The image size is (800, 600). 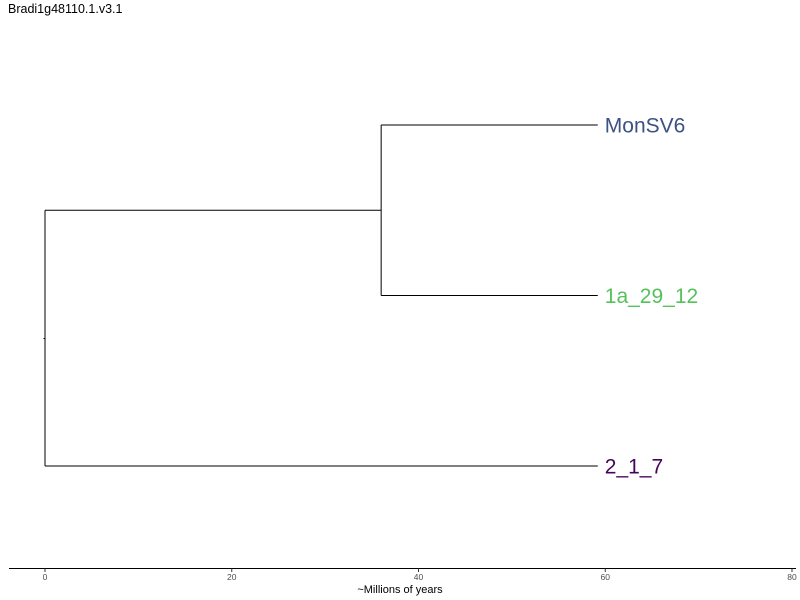 What do you see at coordinates (403, 575) in the screenshot?
I see `x-axis: 0 20 40 60 80` at bounding box center [403, 575].